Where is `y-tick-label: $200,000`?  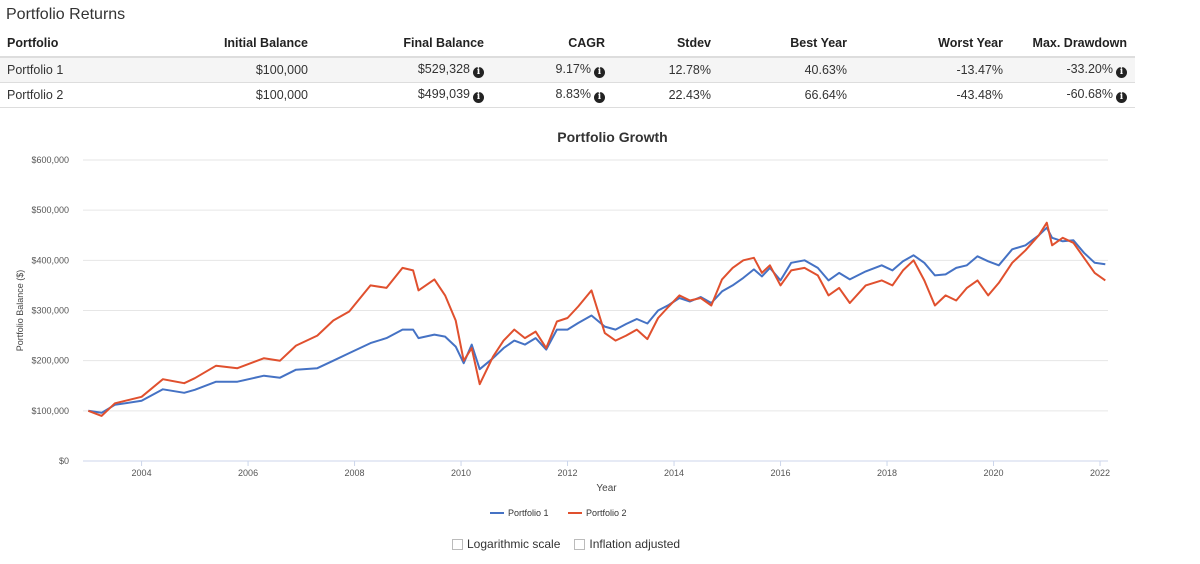 y-tick-label: $200,000 is located at coordinates (50, 361).